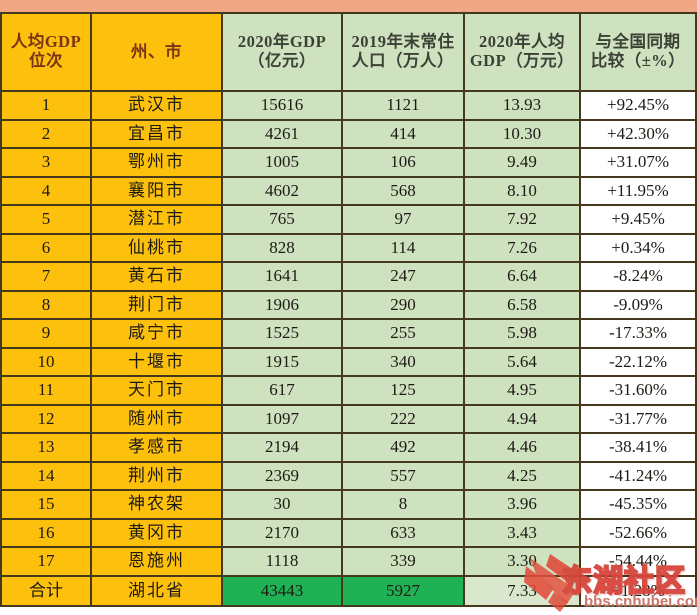  Describe the element at coordinates (283, 106) in the screenshot. I see `gdp-cell: 15616` at that location.